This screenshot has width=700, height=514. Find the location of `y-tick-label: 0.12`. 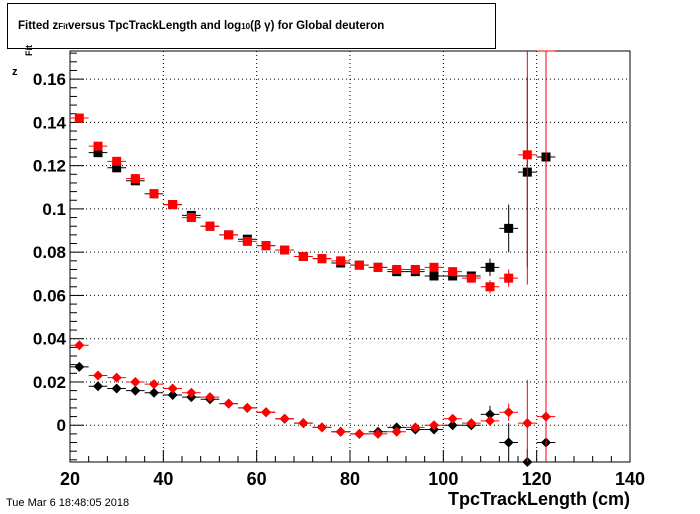

y-tick-label: 0.12 is located at coordinates (49, 166).